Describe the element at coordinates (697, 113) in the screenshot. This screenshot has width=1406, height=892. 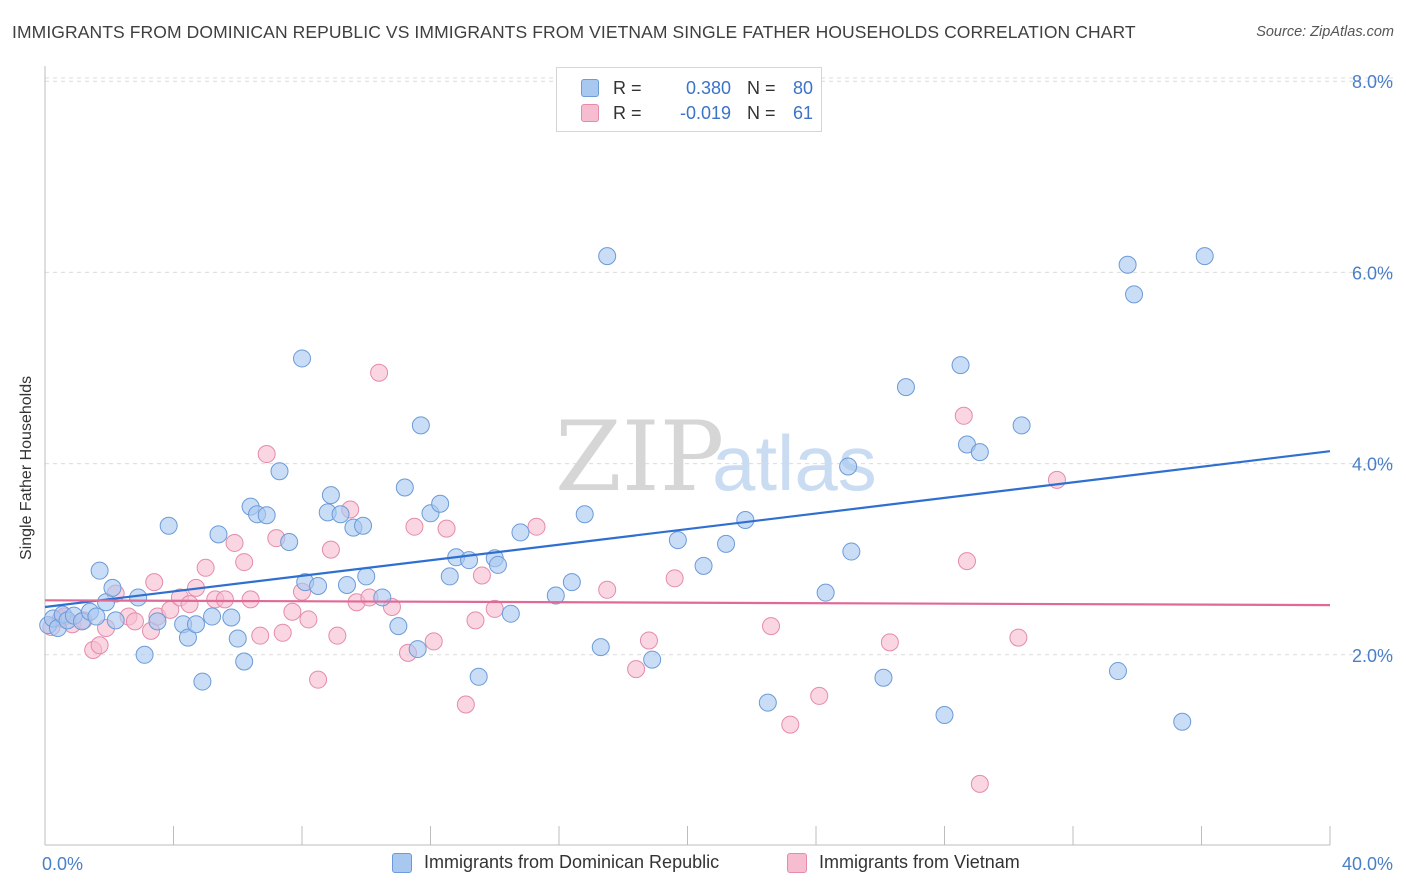
I see `legend-row-vietnam: R = -0.019 N = 61` at that location.